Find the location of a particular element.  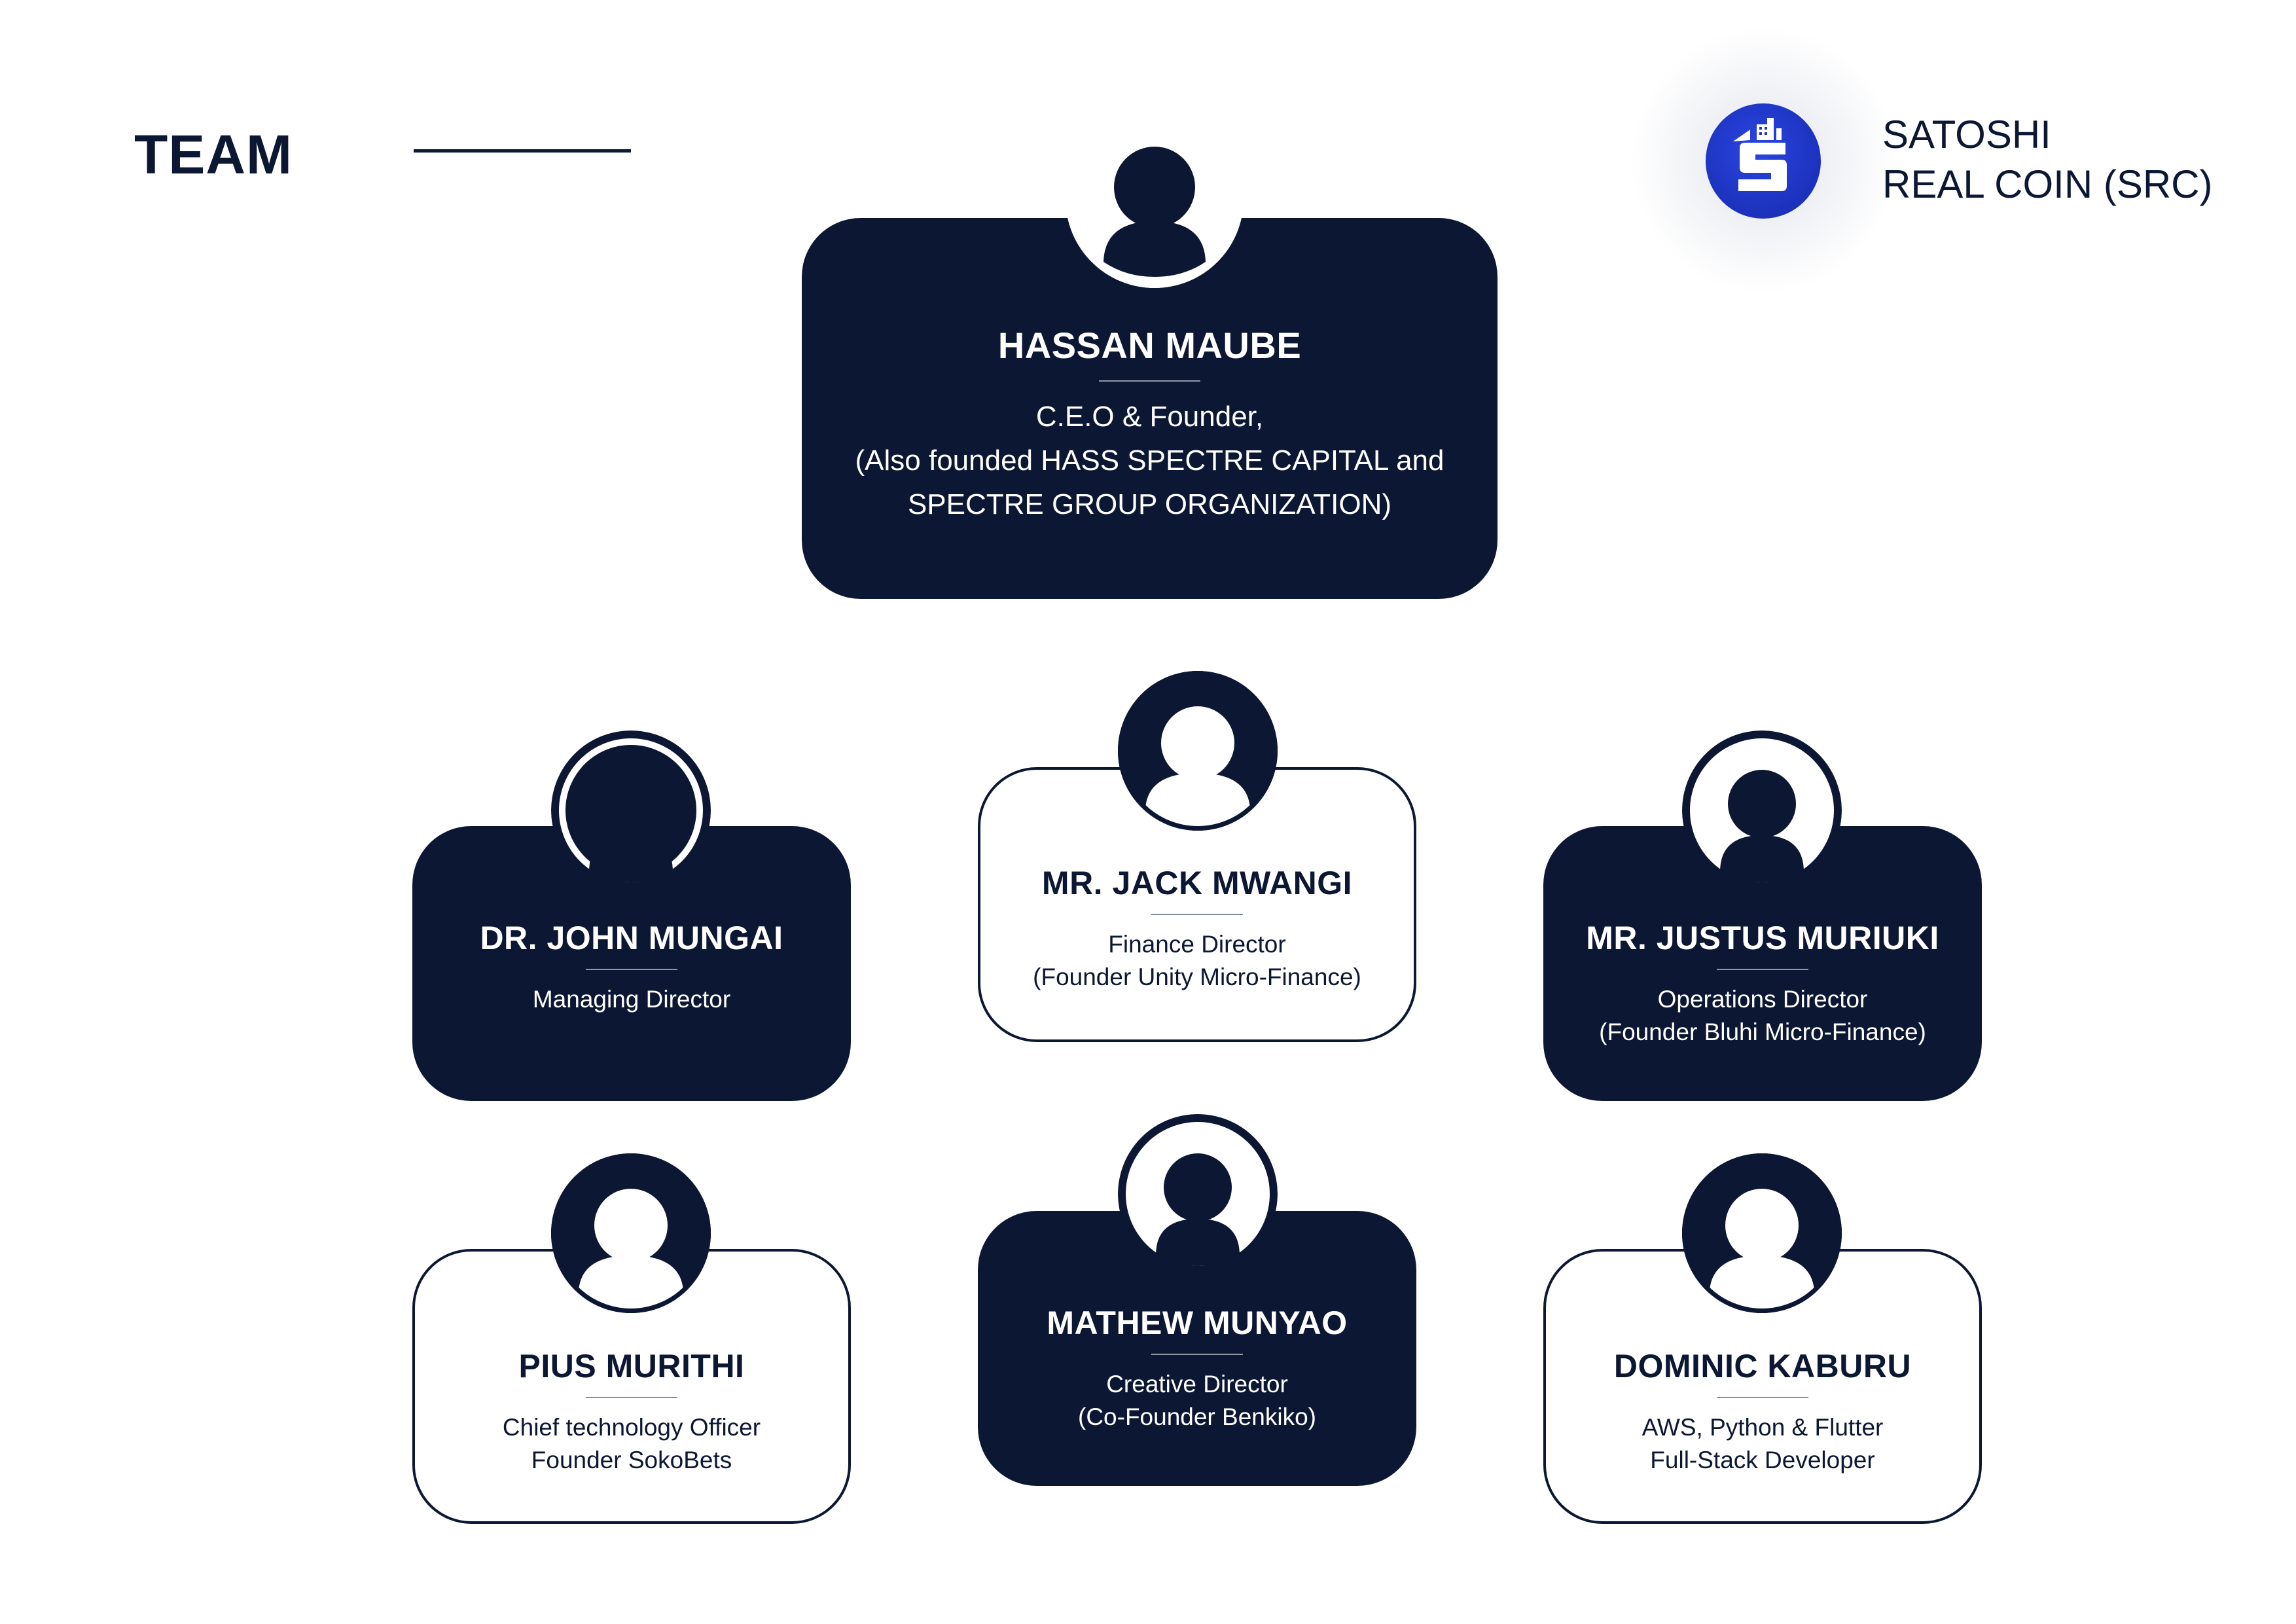

team-card-john: DR. JOHN MUNGAI Managing Director is located at coordinates (631, 963).